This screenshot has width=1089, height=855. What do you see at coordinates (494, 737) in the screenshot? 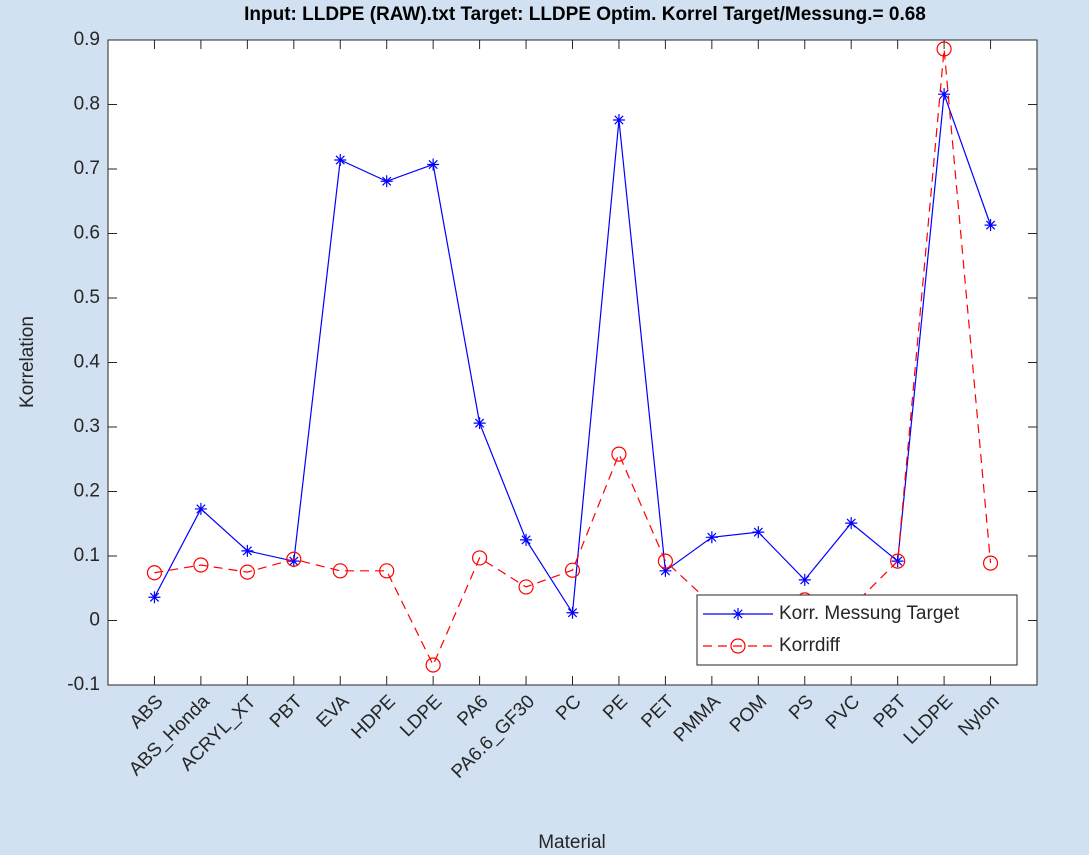
I see `x-tick-label: PA6.6_GF30` at bounding box center [494, 737].